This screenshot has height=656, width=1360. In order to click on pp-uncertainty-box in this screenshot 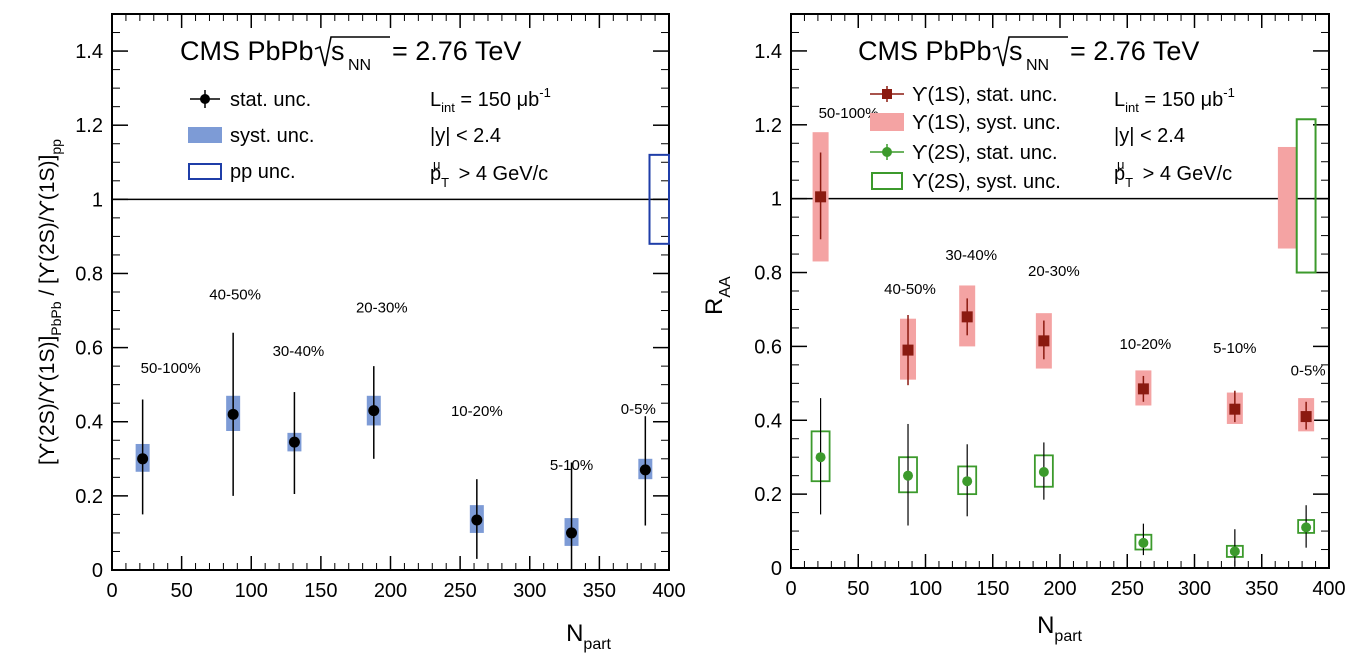, I will do `click(659, 199)`.